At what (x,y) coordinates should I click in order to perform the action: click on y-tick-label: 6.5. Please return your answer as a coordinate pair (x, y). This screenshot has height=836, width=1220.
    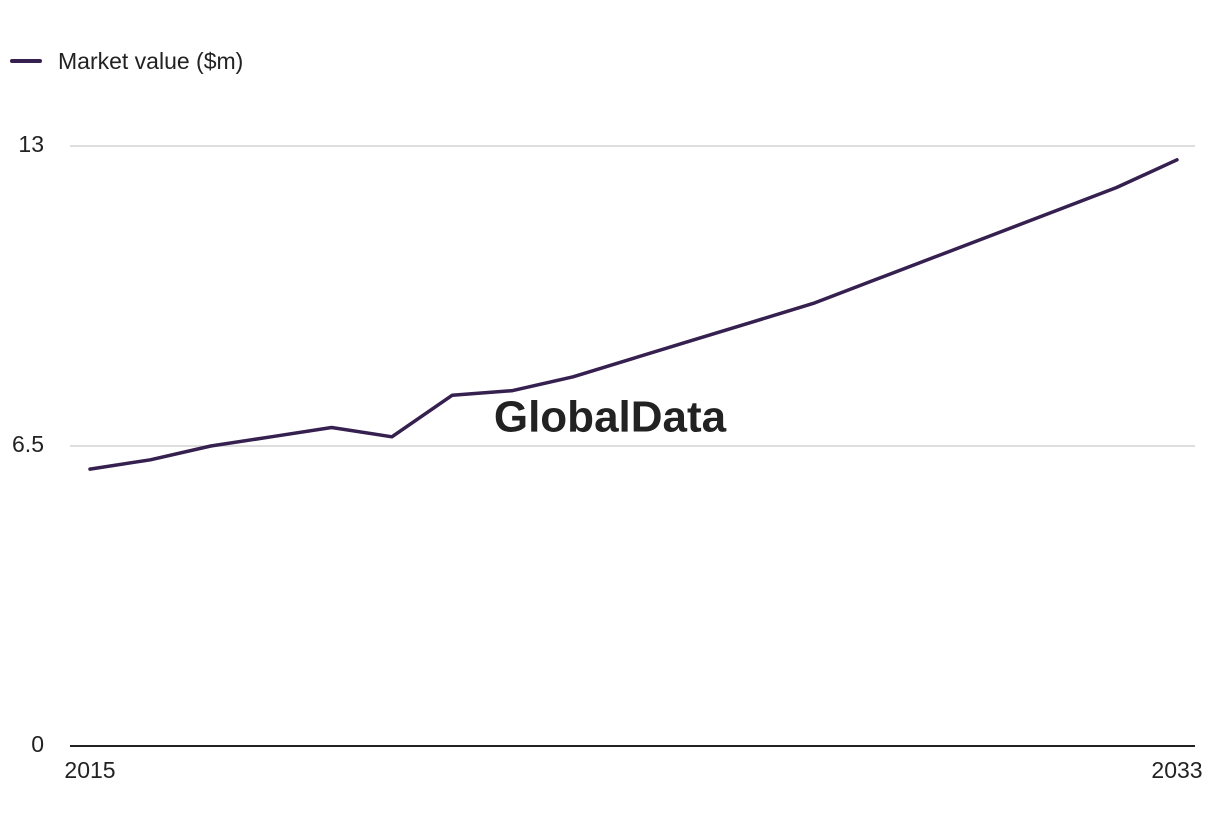
    Looking at the image, I should click on (28, 444).